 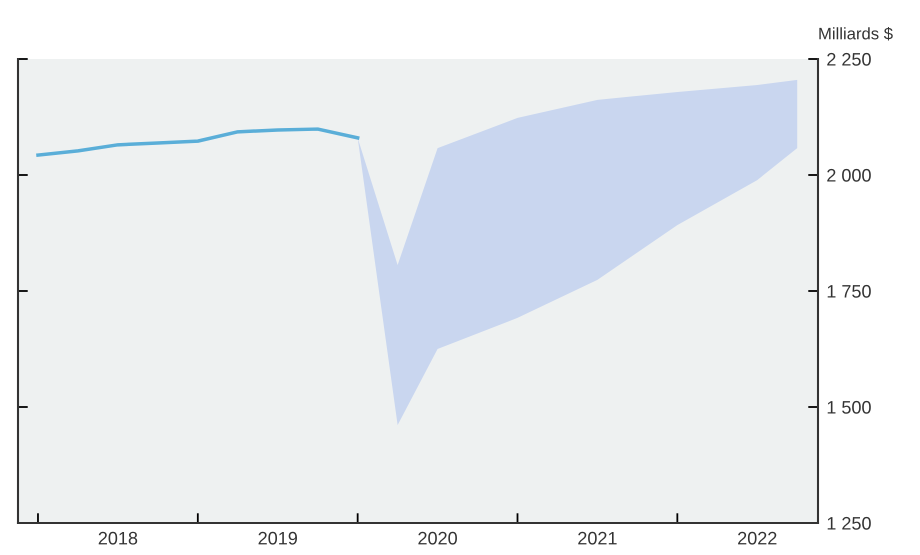 I want to click on y-tick-label: 1 250, so click(x=849, y=523).